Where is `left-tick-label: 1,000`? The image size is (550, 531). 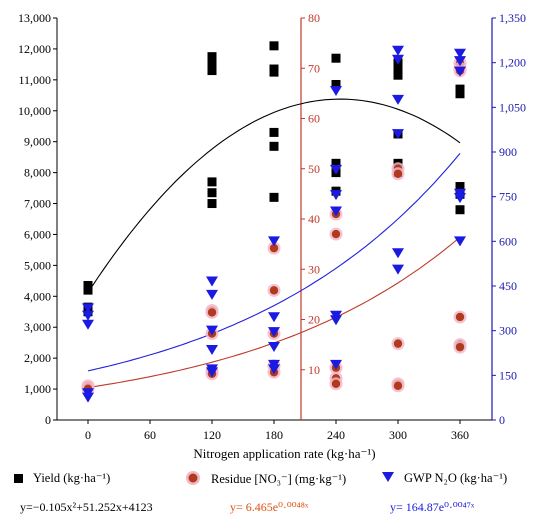
left-tick-label: 1,000 is located at coordinates (37, 389).